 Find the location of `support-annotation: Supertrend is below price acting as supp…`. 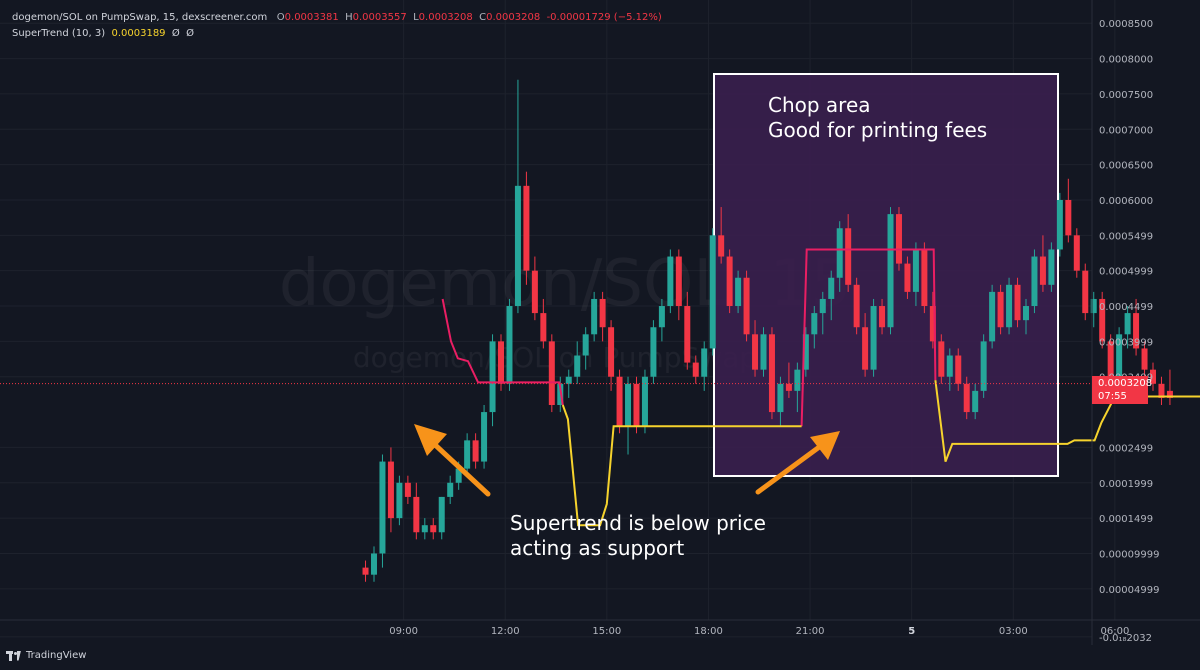

support-annotation: Supertrend is below price acting as supp… is located at coordinates (638, 536).